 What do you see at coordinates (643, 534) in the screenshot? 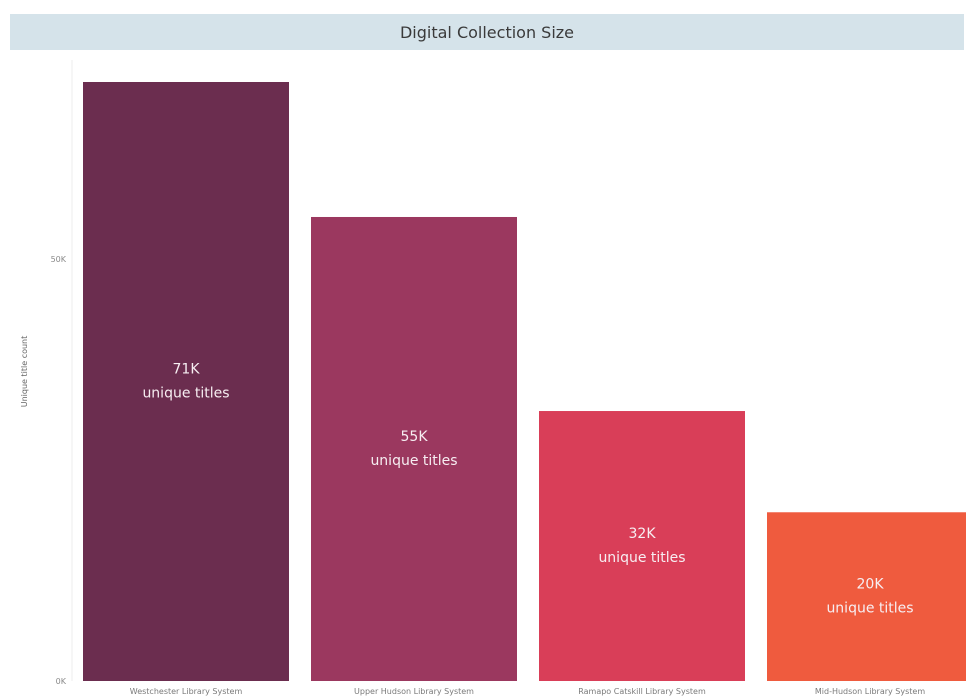
I see `bar-value-label: 32K` at bounding box center [643, 534].